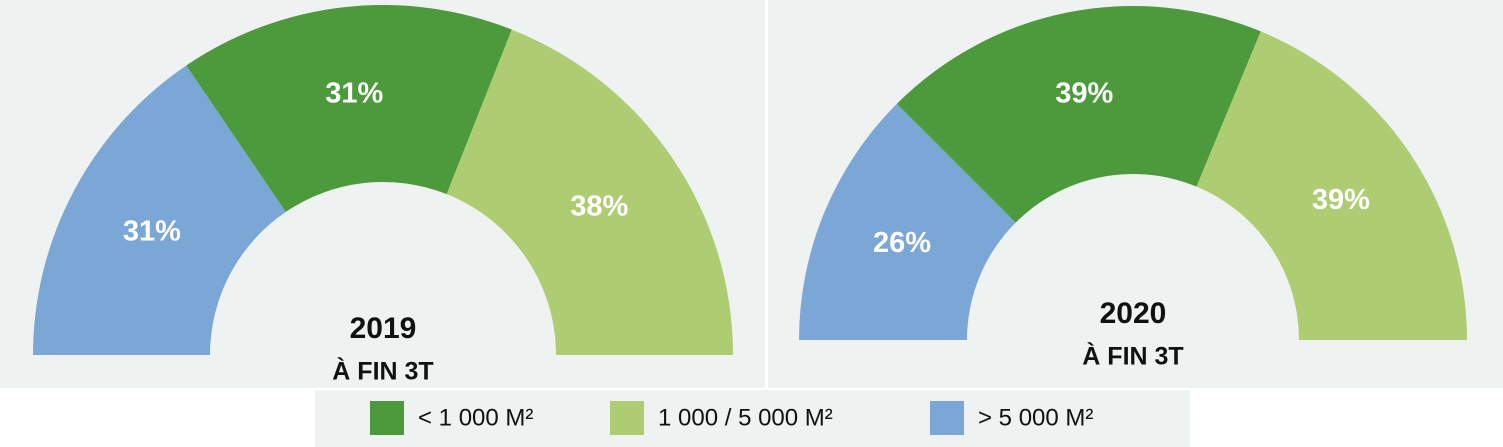  Describe the element at coordinates (1133, 313) in the screenshot. I see `chart-title: 2020` at that location.